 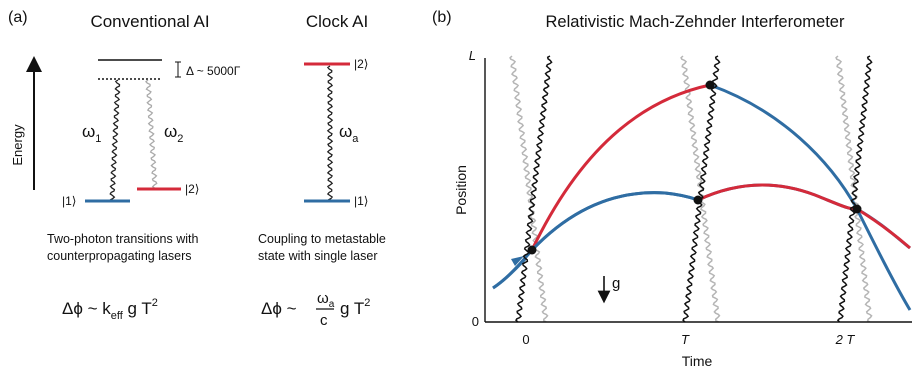 I want to click on mirror-point-upper, so click(x=710, y=85).